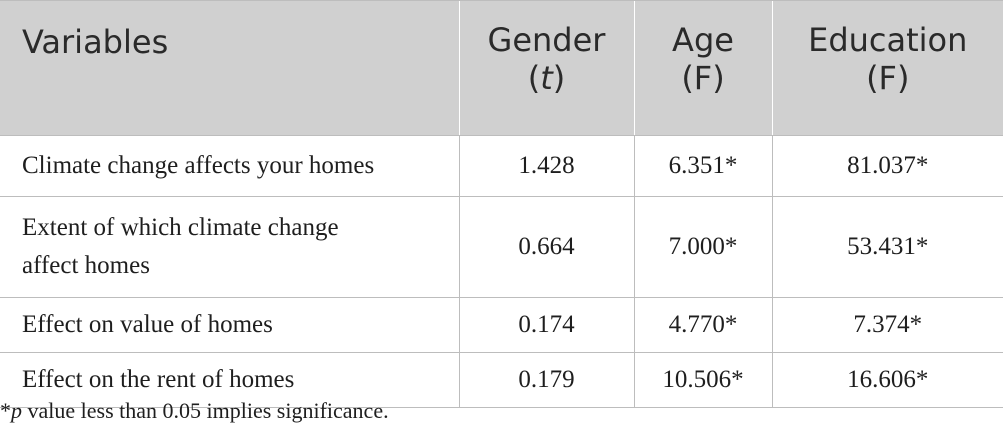  What do you see at coordinates (546, 380) in the screenshot?
I see `cell-gender: 0.179` at bounding box center [546, 380].